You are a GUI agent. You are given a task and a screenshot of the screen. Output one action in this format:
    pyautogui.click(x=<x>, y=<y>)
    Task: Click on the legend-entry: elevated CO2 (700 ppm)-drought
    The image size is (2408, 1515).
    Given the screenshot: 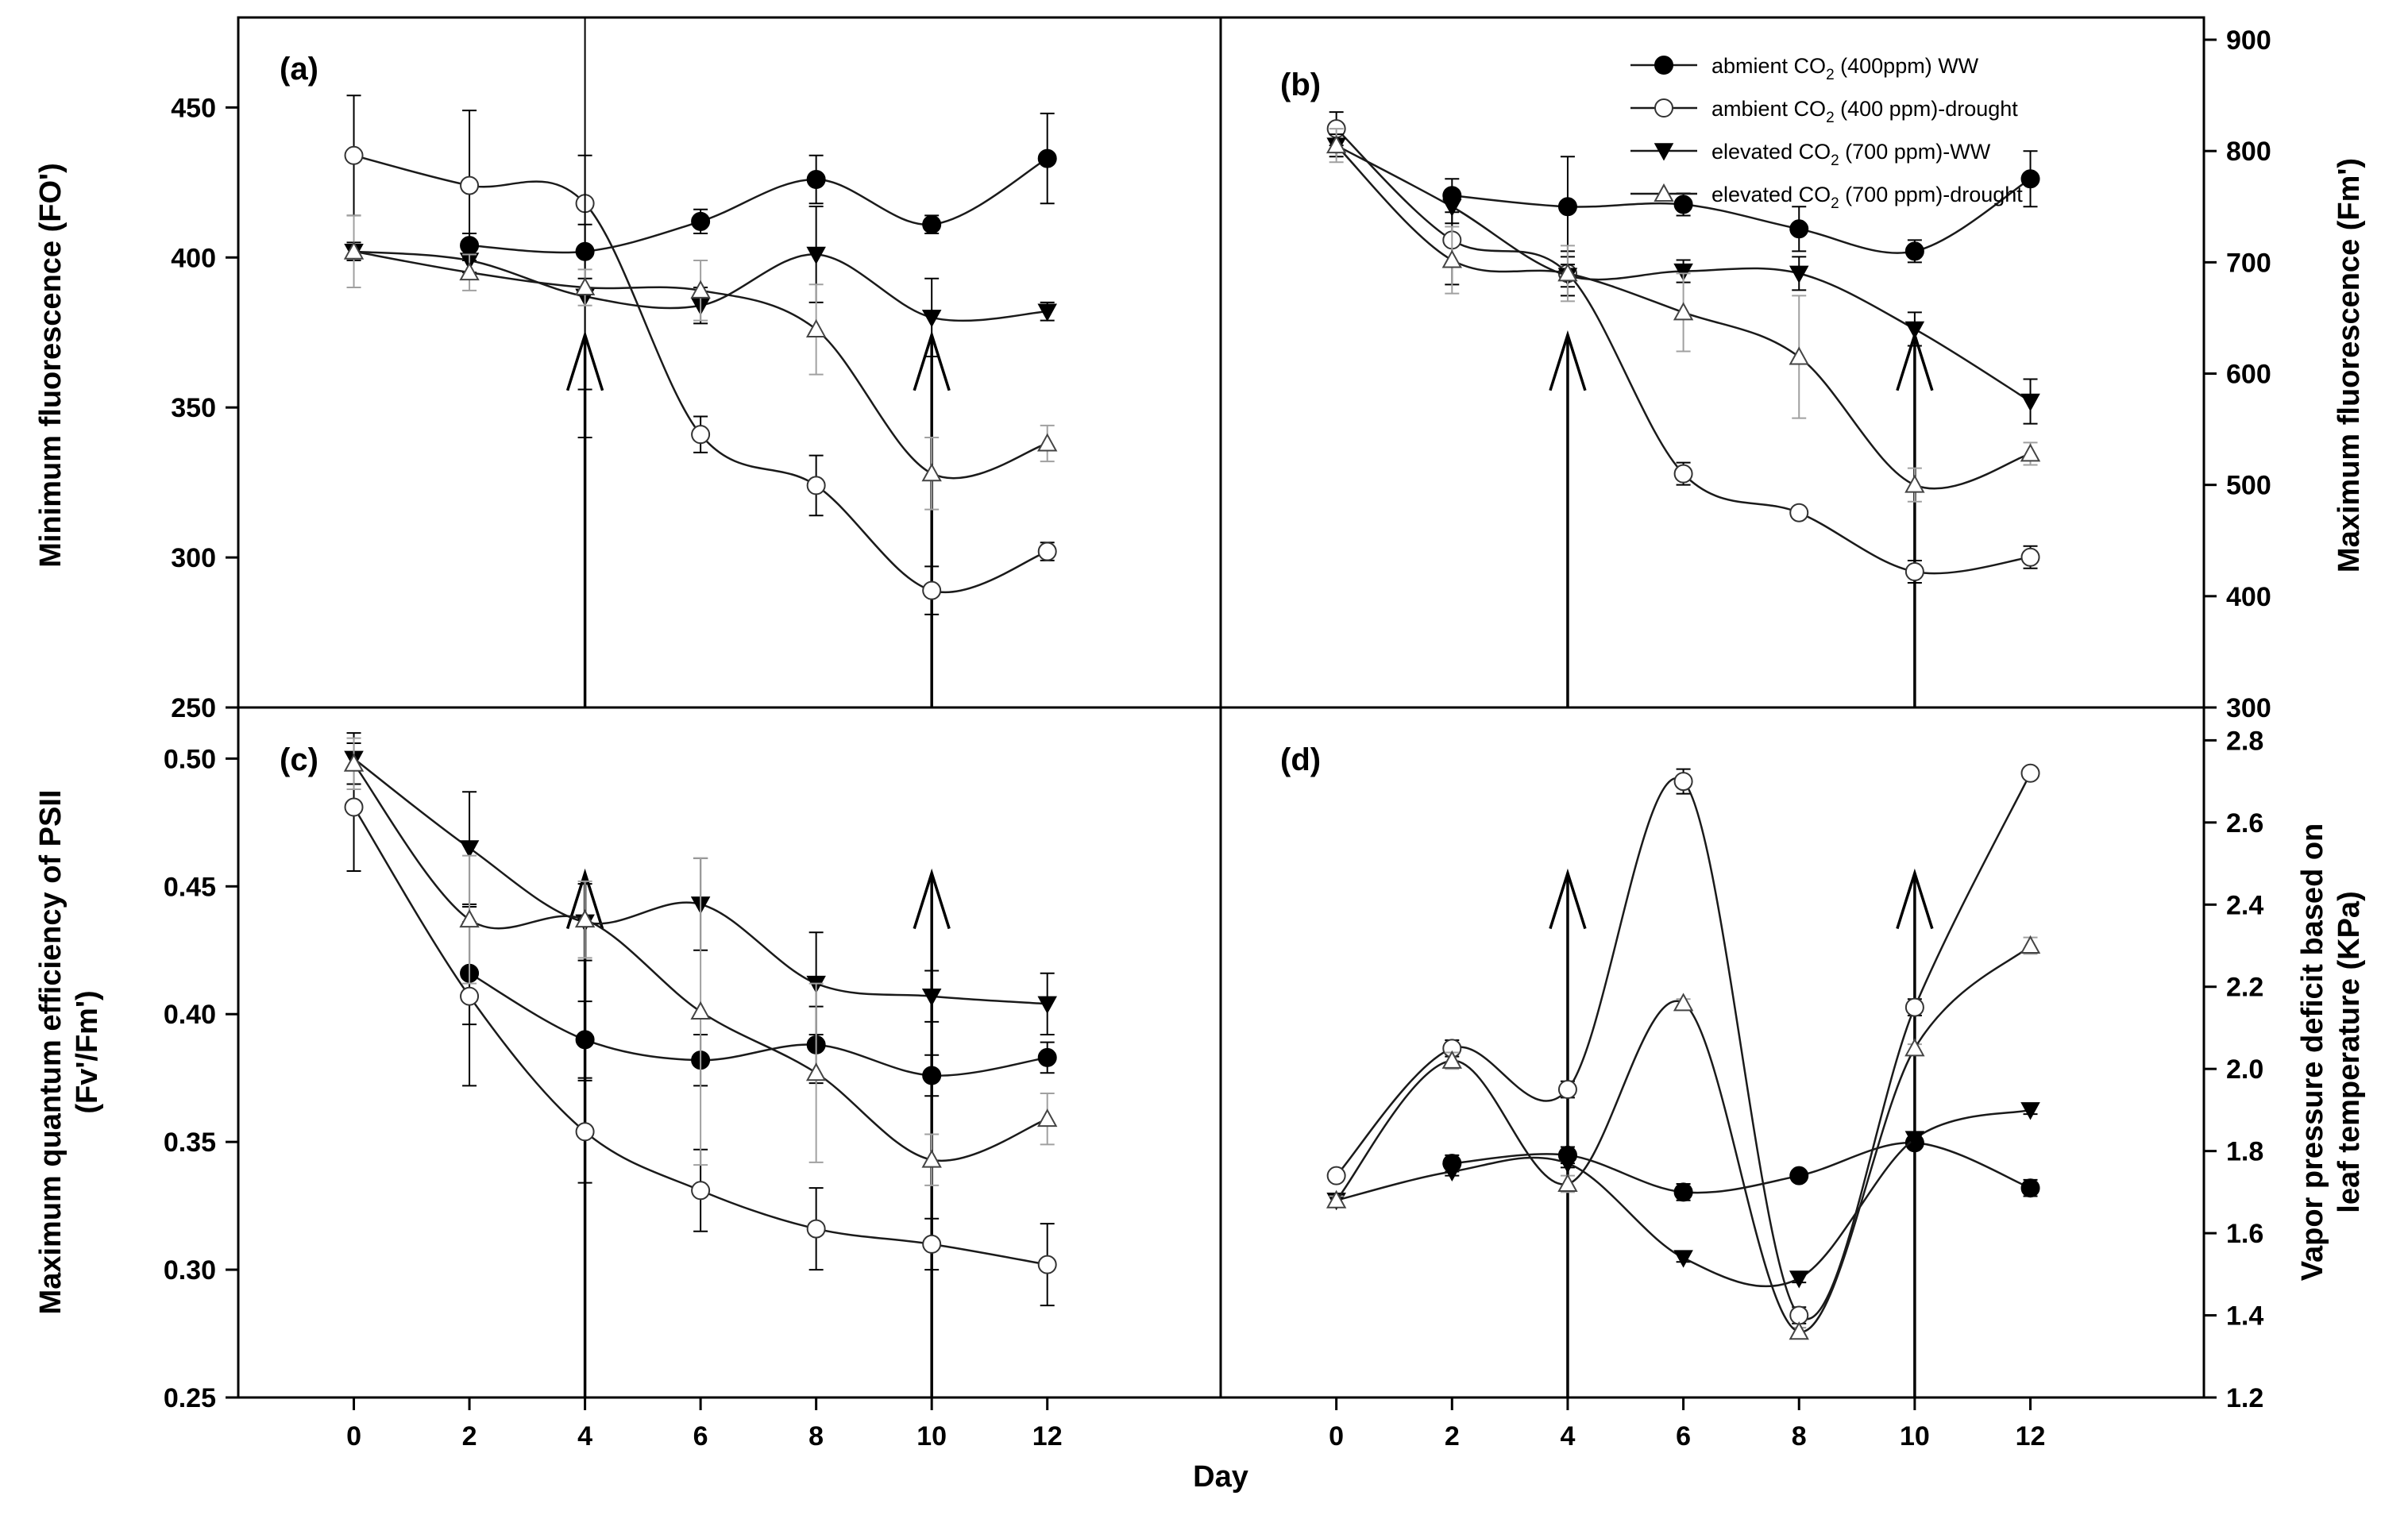 What is the action you would take?
    pyautogui.click(x=1826, y=197)
    